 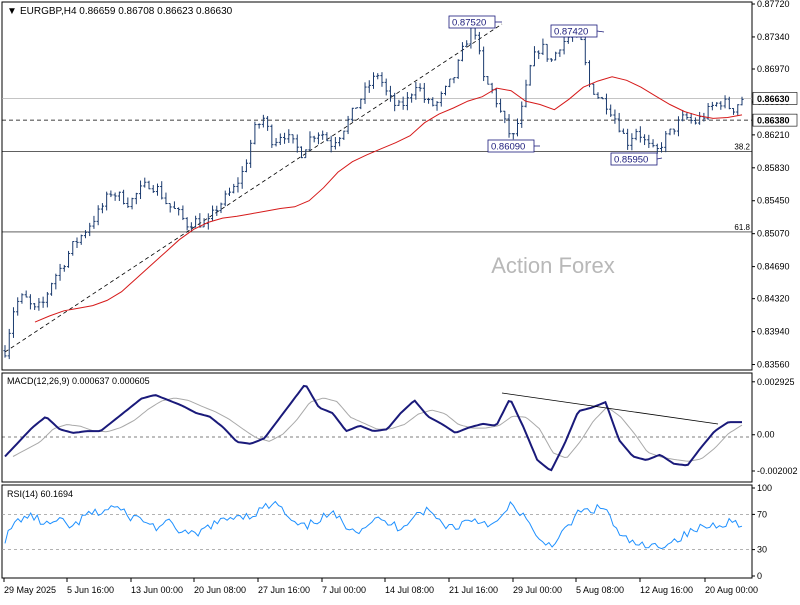 I want to click on price-tag-box, so click(x=775, y=98).